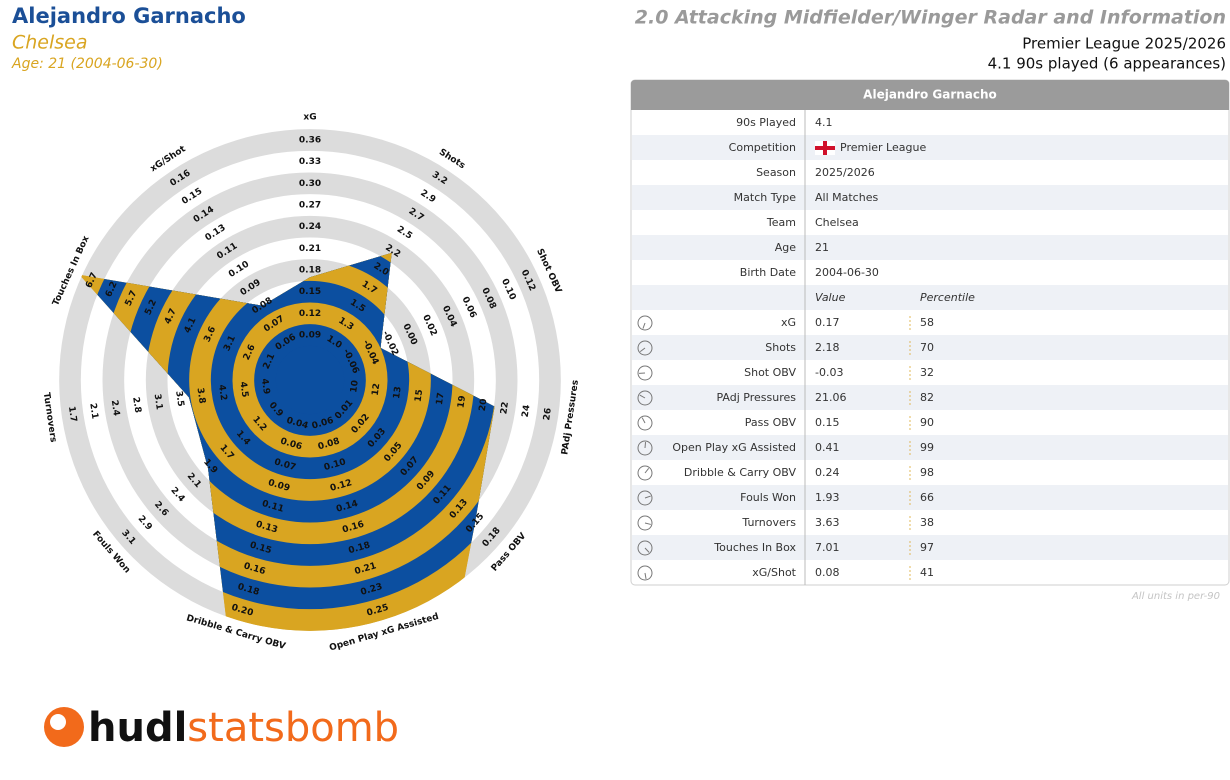 The height and width of the screenshot is (780, 1230). What do you see at coordinates (355, 387) in the screenshot?
I see `tick-label: 10` at bounding box center [355, 387].